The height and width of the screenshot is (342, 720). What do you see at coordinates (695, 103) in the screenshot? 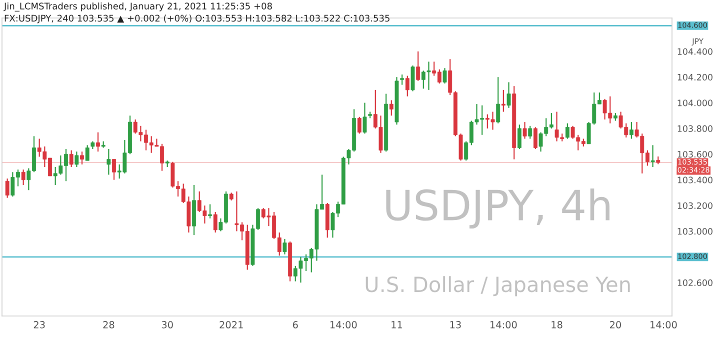
I see `y-tick-label: 104.000` at bounding box center [695, 103].